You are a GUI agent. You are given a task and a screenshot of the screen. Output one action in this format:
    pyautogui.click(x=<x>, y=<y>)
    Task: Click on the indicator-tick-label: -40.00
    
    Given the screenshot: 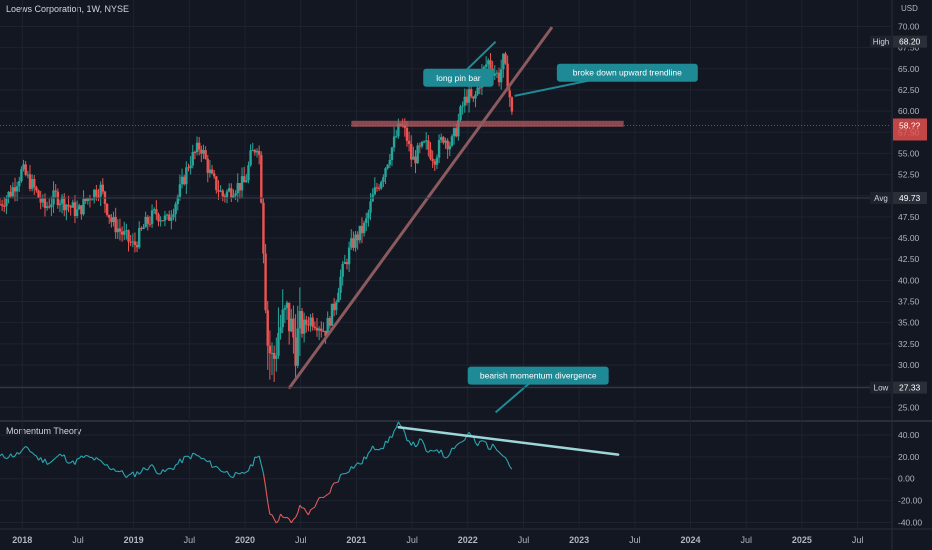 What is the action you would take?
    pyautogui.click(x=910, y=523)
    